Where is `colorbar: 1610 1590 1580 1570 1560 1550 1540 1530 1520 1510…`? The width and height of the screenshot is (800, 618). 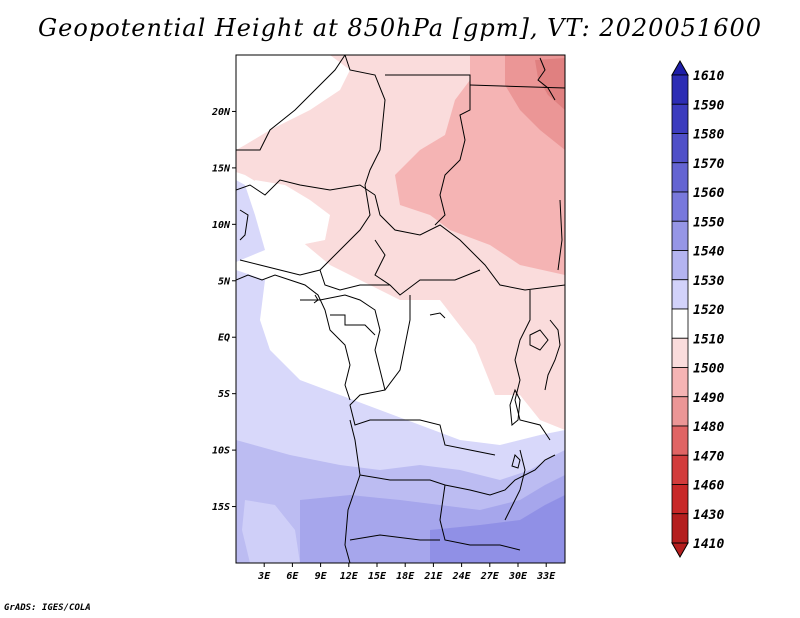 colorbar: 1610 1590 1580 1570 1560 1550 1540 1530 1520 1510… is located at coordinates (697, 309).